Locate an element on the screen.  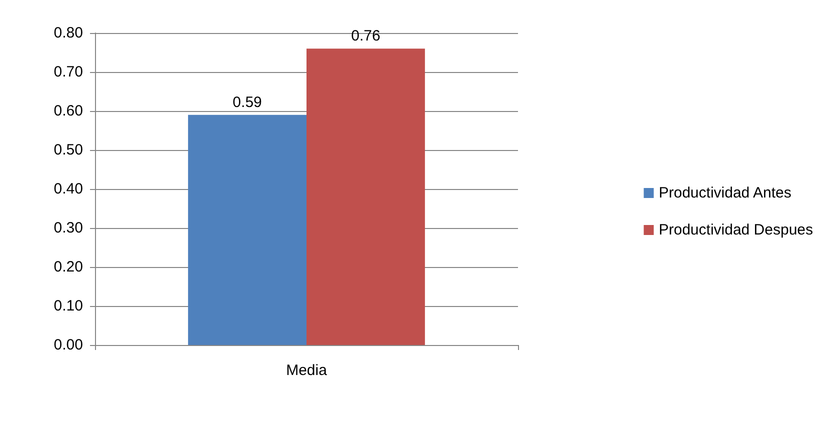
y-tick-label: 0.80 is located at coordinates (68, 33).